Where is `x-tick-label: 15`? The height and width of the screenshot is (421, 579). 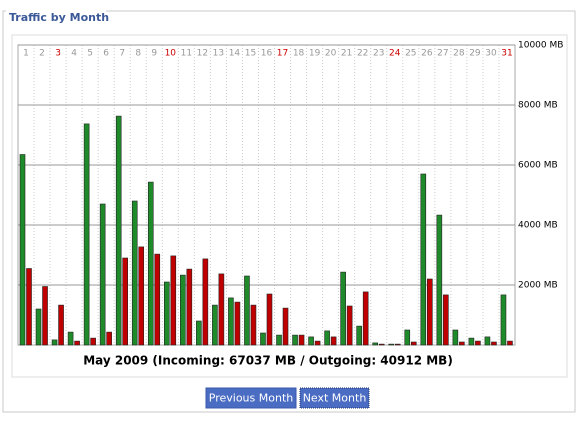
x-tick-label: 15 is located at coordinates (250, 54).